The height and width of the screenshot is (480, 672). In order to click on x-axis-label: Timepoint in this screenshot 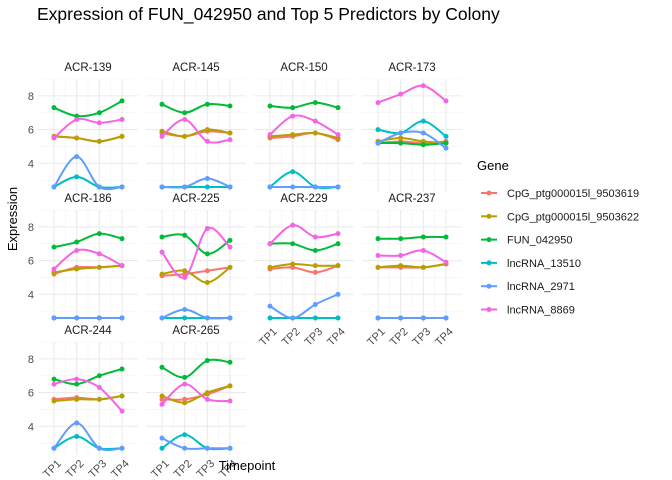, I will do `click(247, 465)`.